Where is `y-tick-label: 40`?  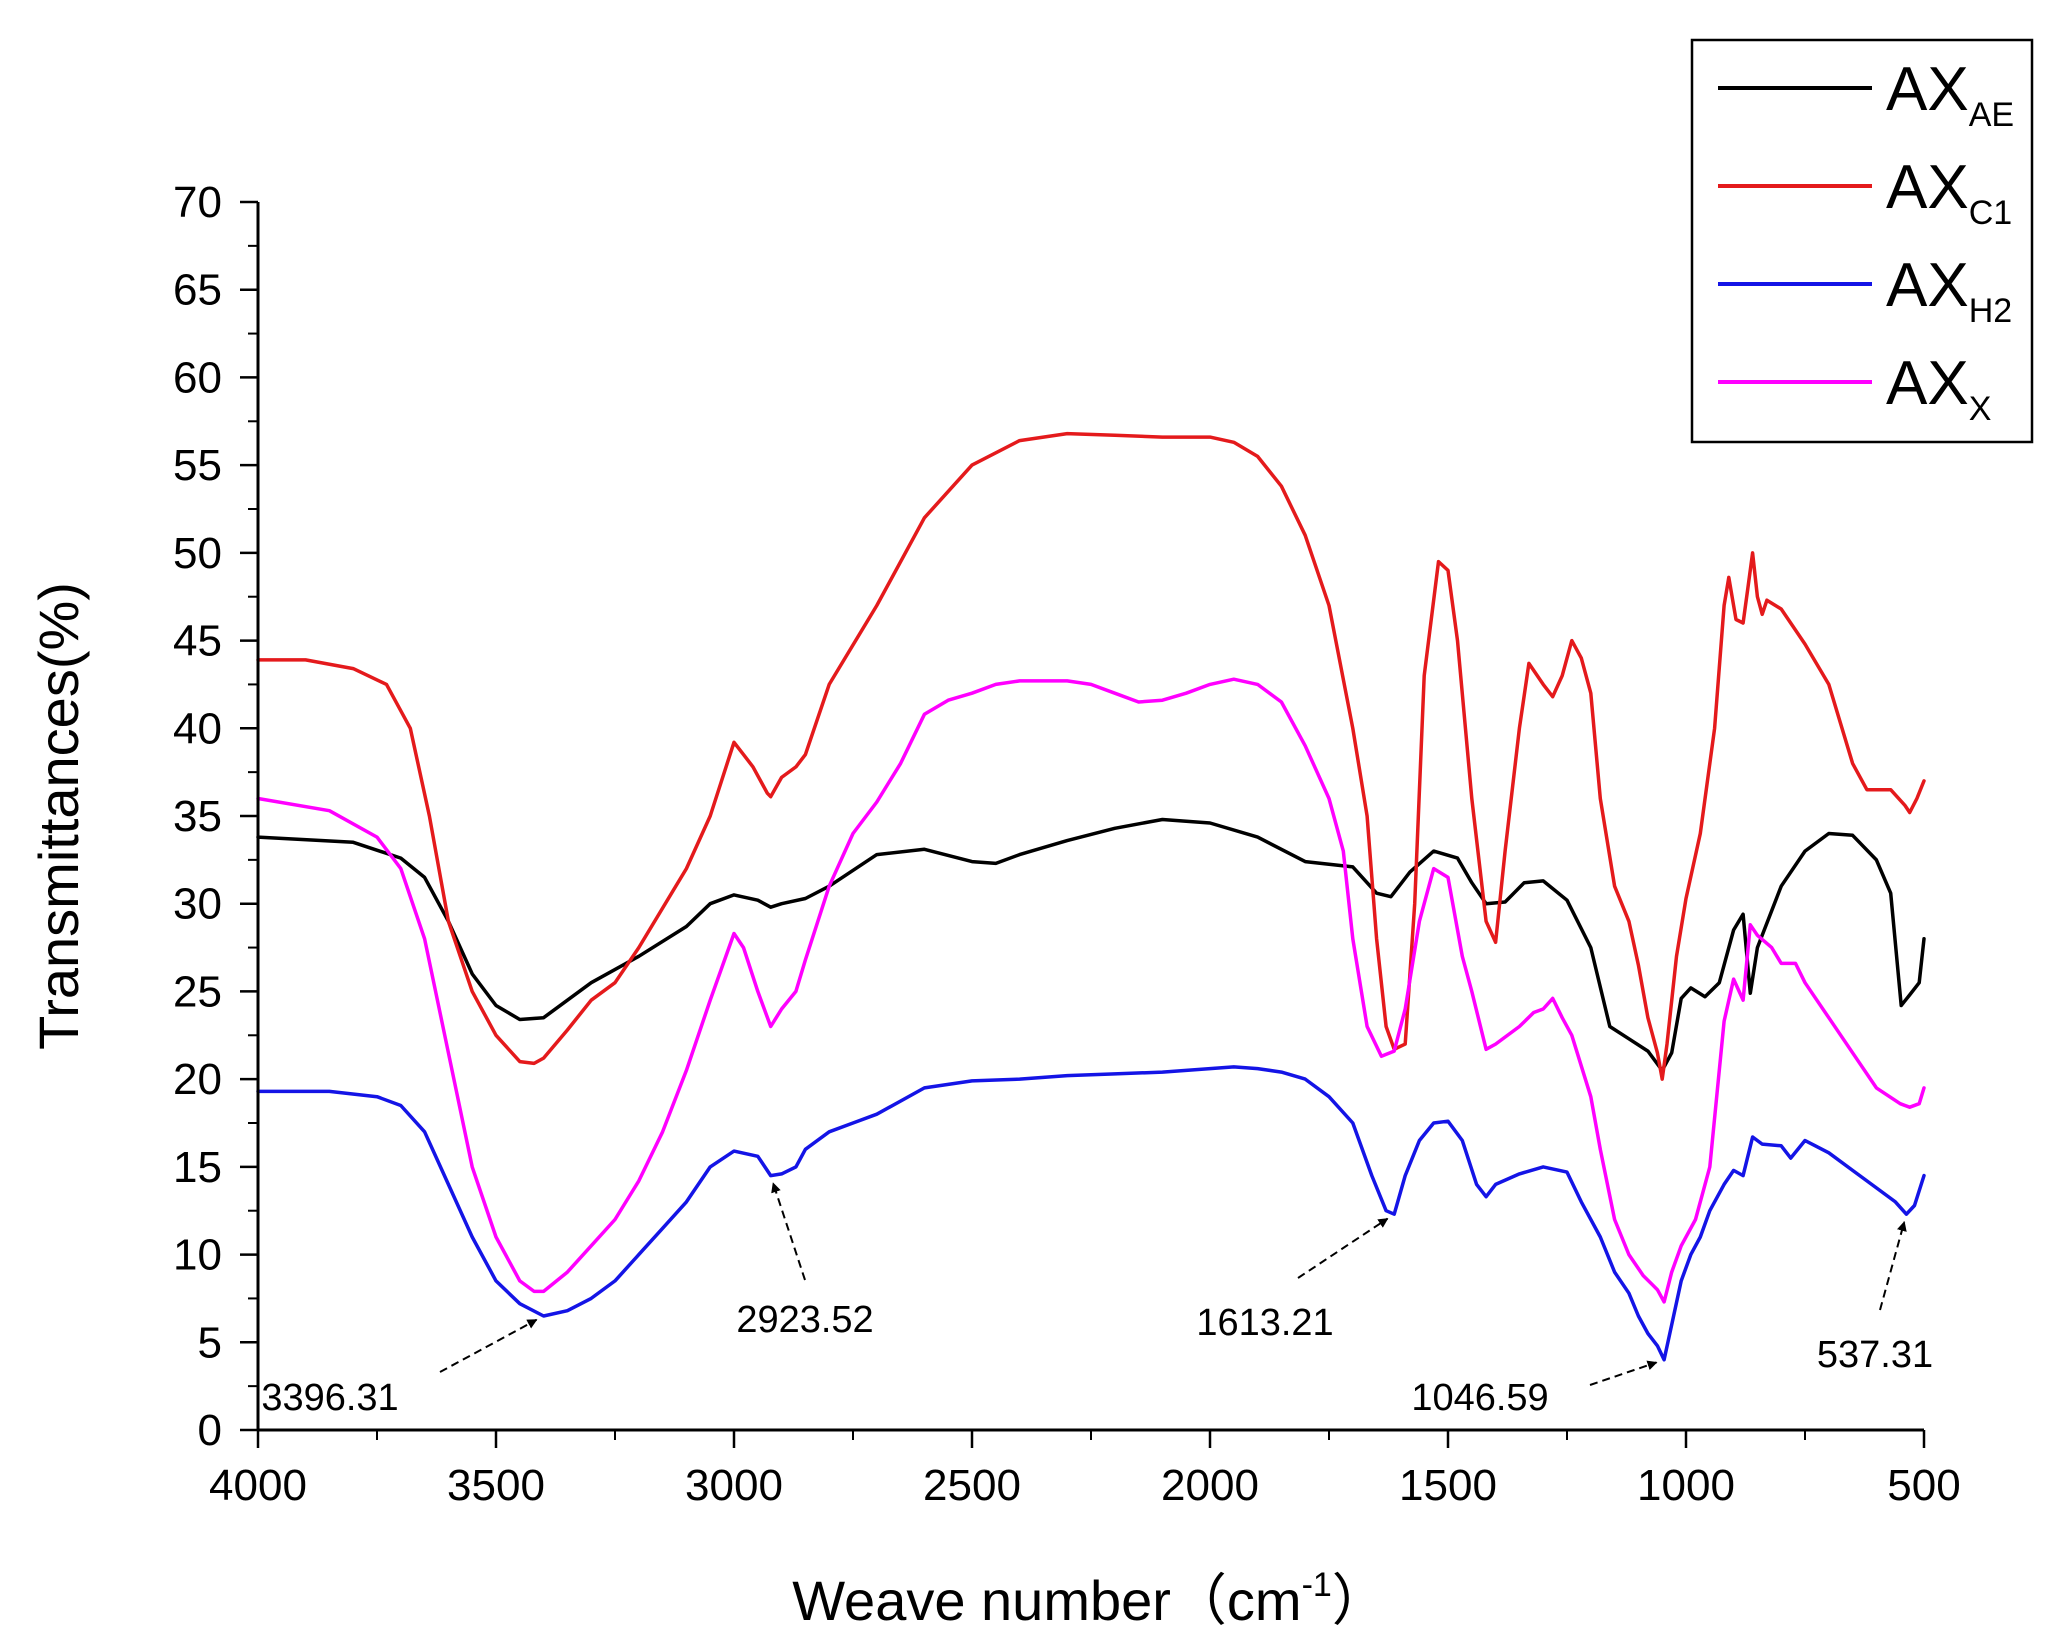 y-tick-label: 40 is located at coordinates (197, 728).